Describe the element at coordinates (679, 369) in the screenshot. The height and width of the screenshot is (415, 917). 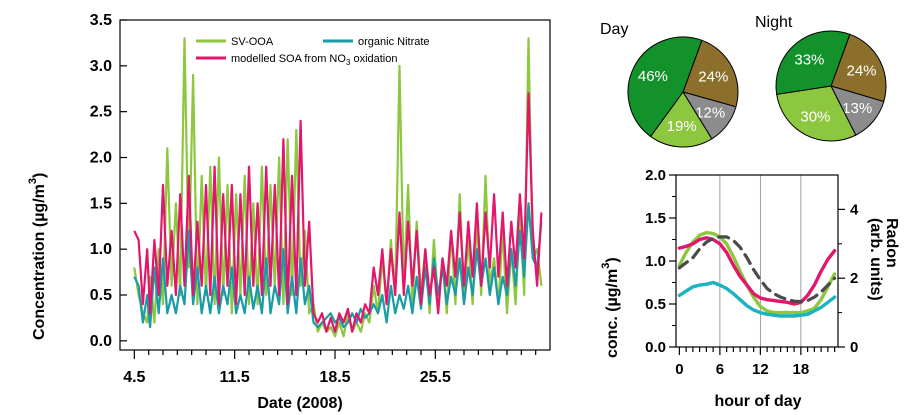
I see `diurnal-x-tick-label: 0` at that location.